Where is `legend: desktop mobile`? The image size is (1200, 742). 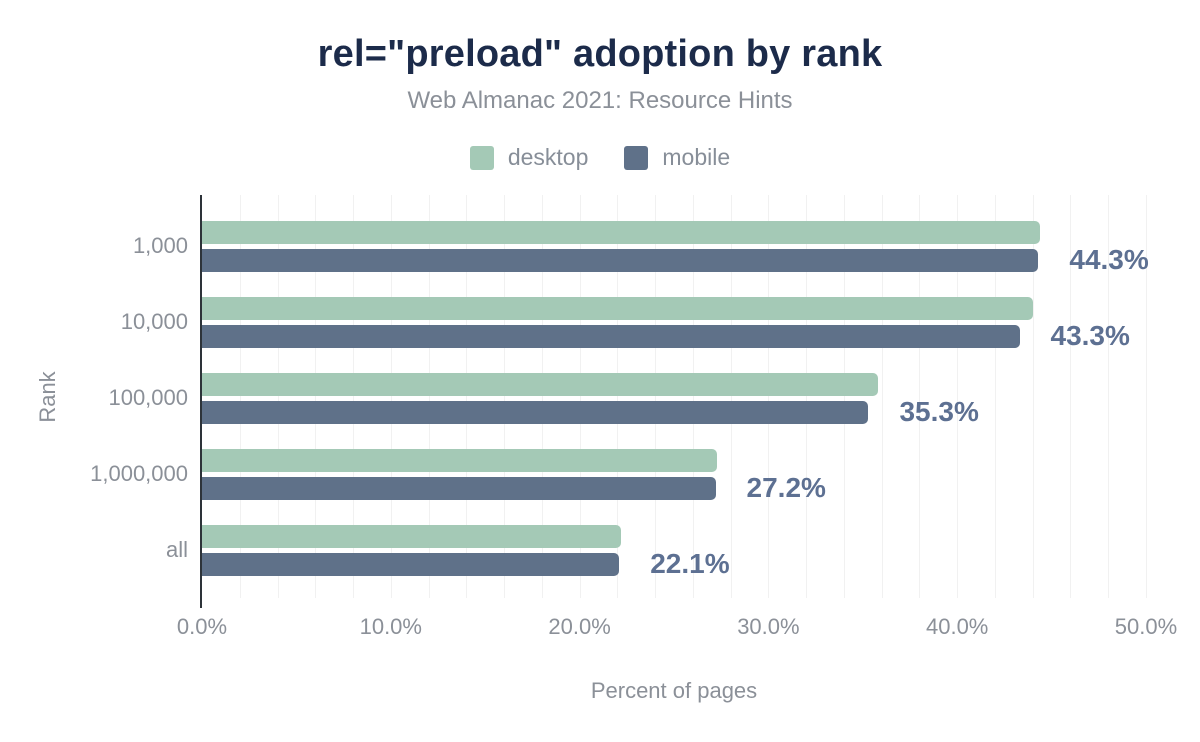 legend: desktop mobile is located at coordinates (600, 157).